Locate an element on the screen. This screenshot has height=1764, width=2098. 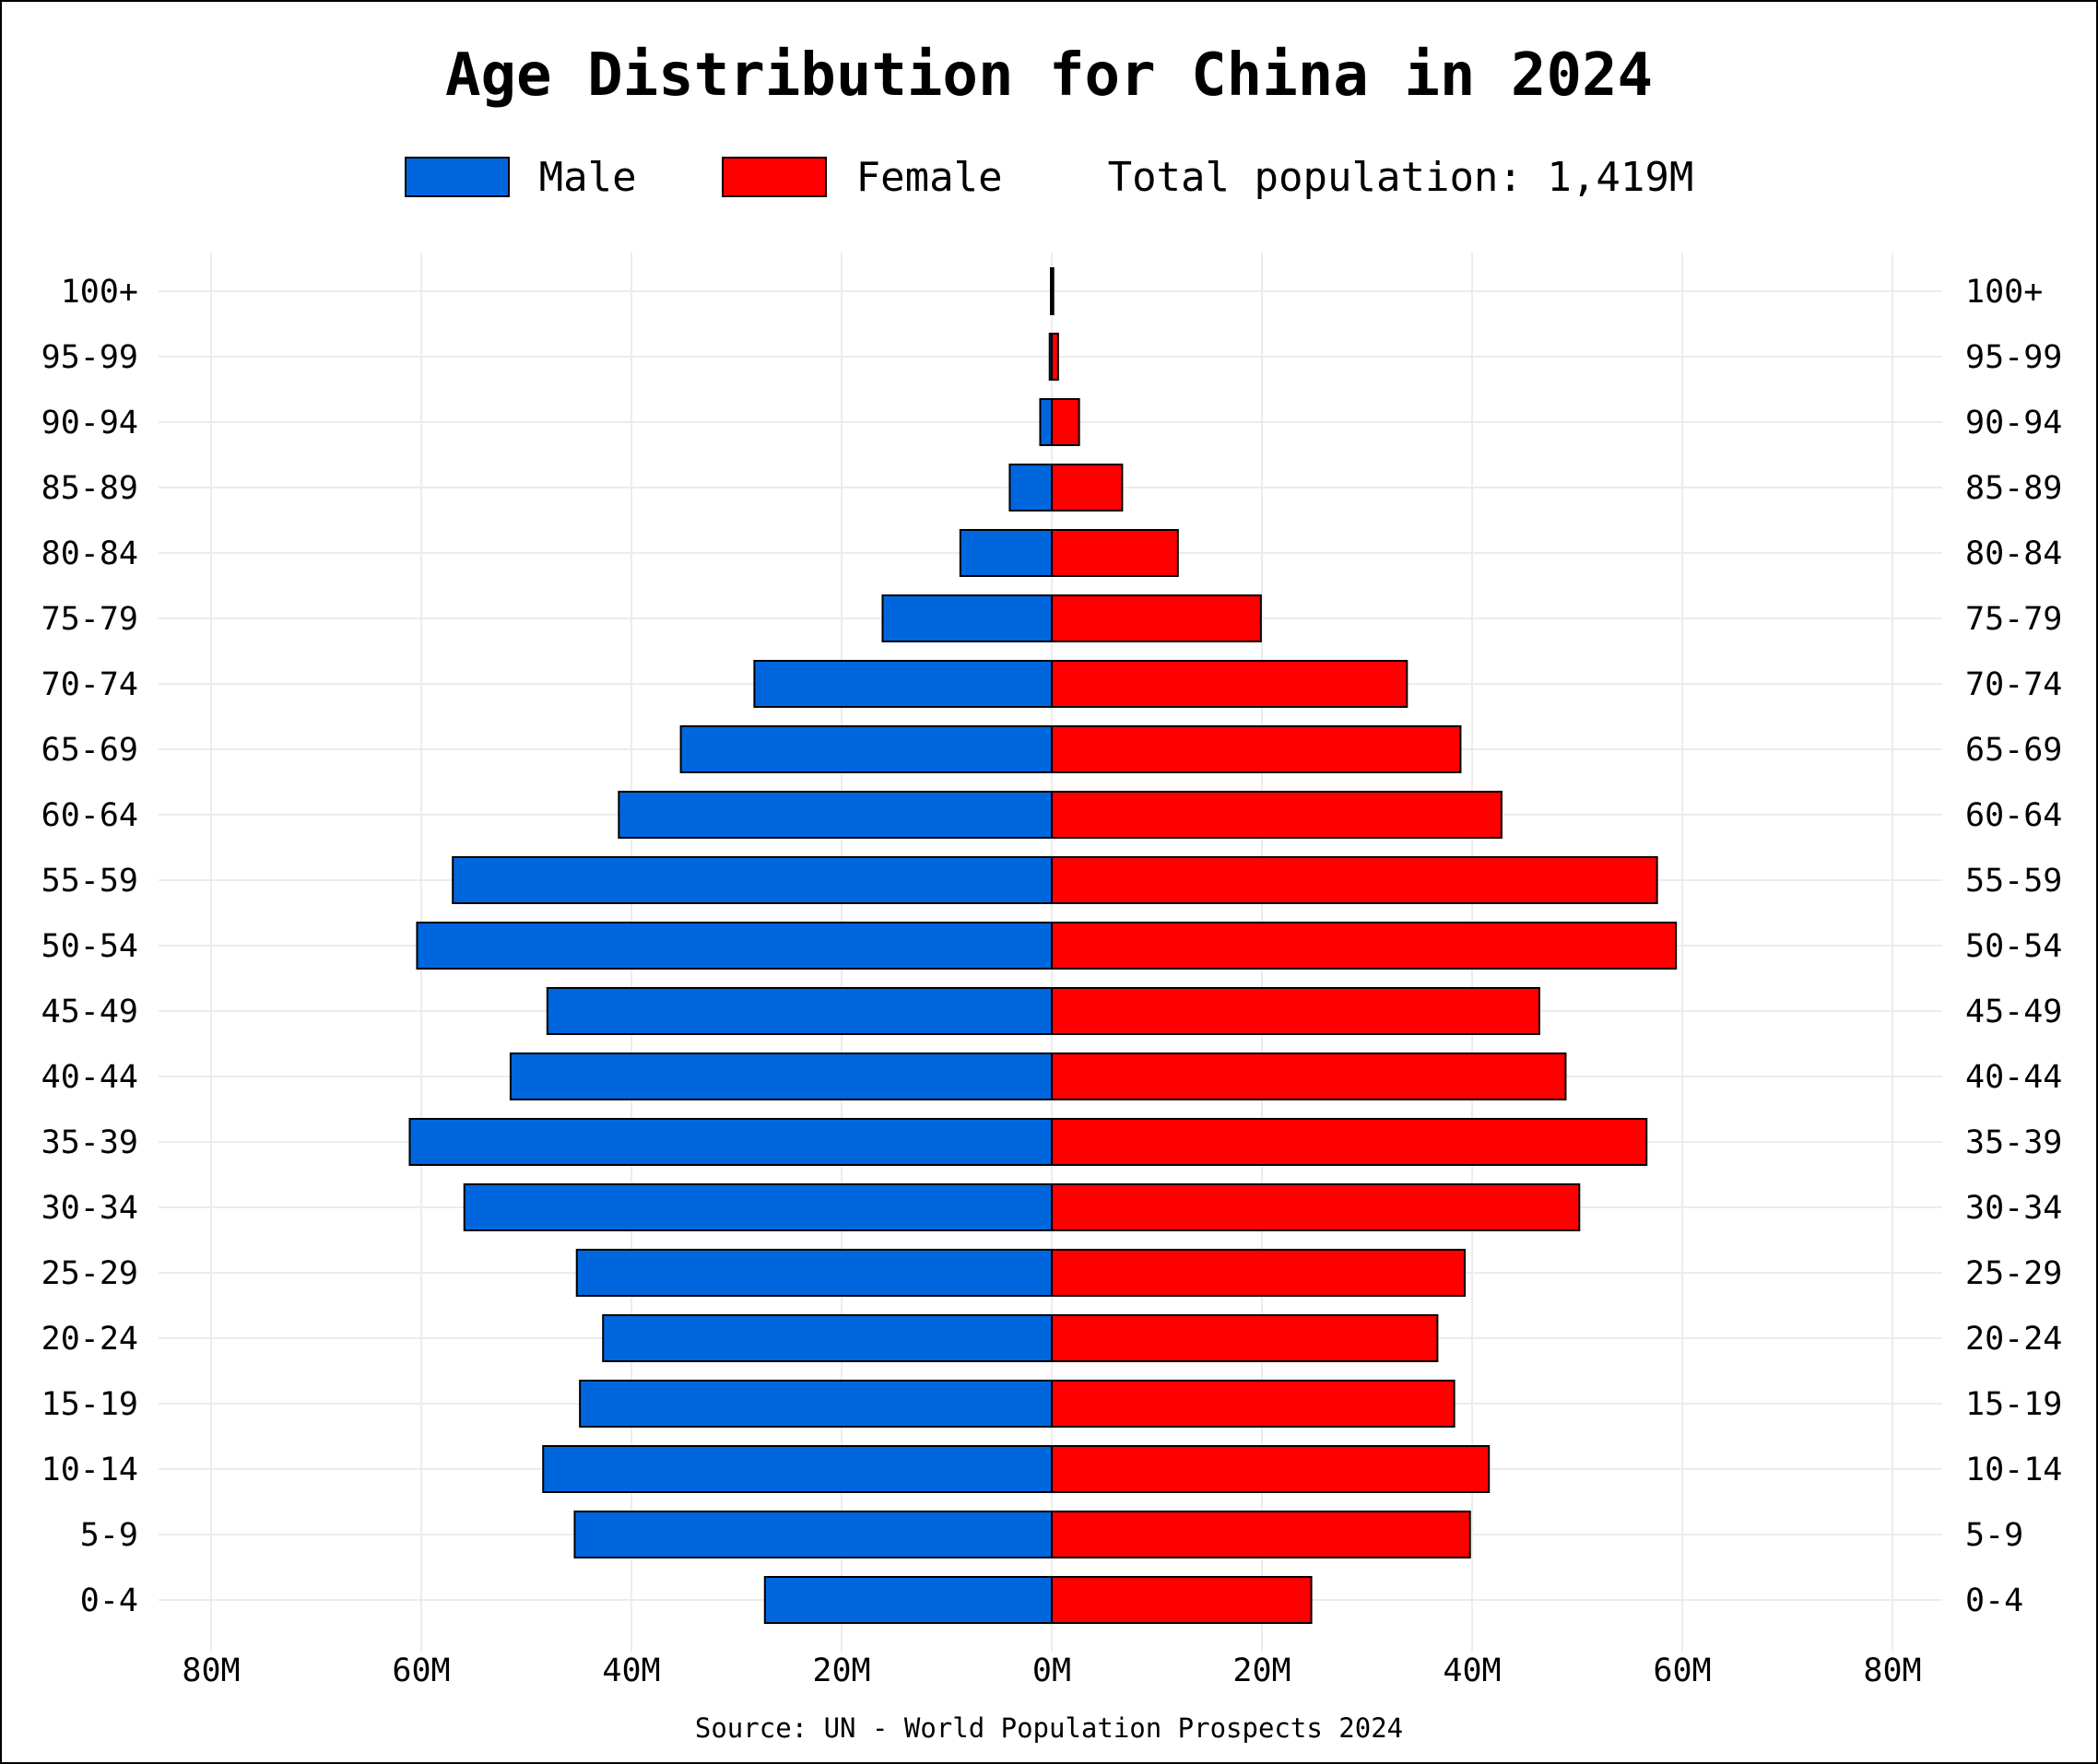
x-tick-label: 20M is located at coordinates (841, 1670).